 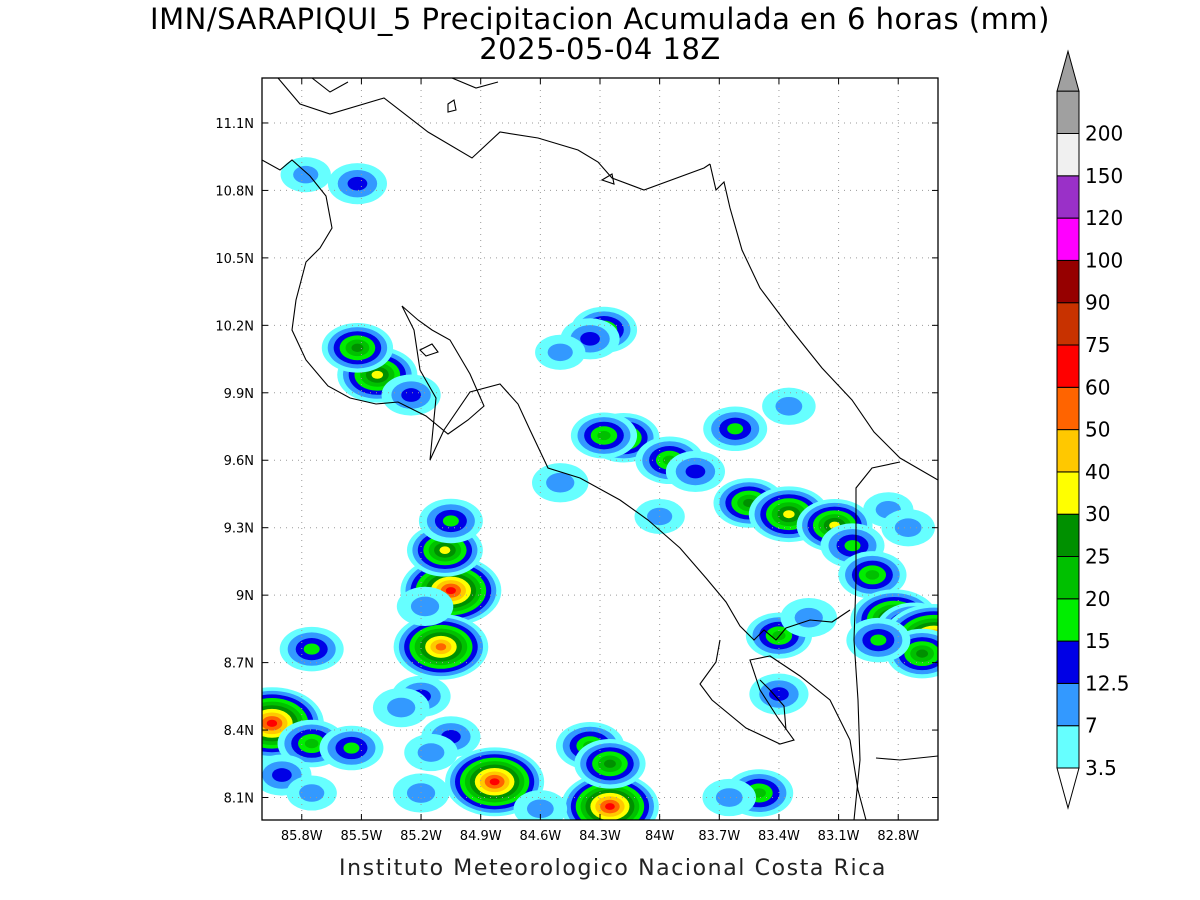 What do you see at coordinates (1101, 768) in the screenshot?
I see `colorbar-label: 3.5` at bounding box center [1101, 768].